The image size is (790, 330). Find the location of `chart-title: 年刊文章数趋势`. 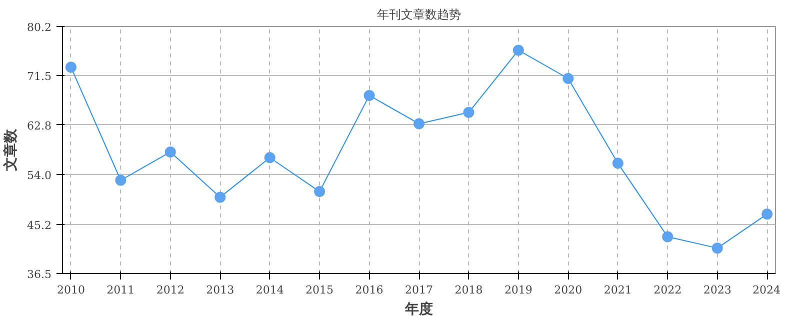

chart-title: 年刊文章数趋势 is located at coordinates (419, 15).